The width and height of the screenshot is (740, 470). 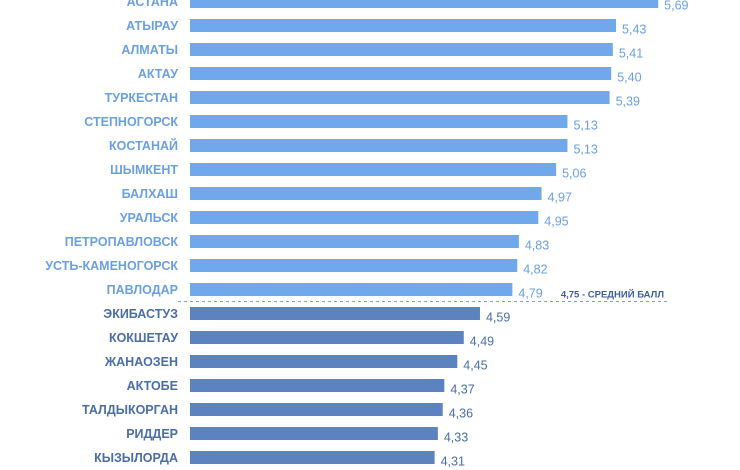 I want to click on value-label: 4,95, so click(x=556, y=222).